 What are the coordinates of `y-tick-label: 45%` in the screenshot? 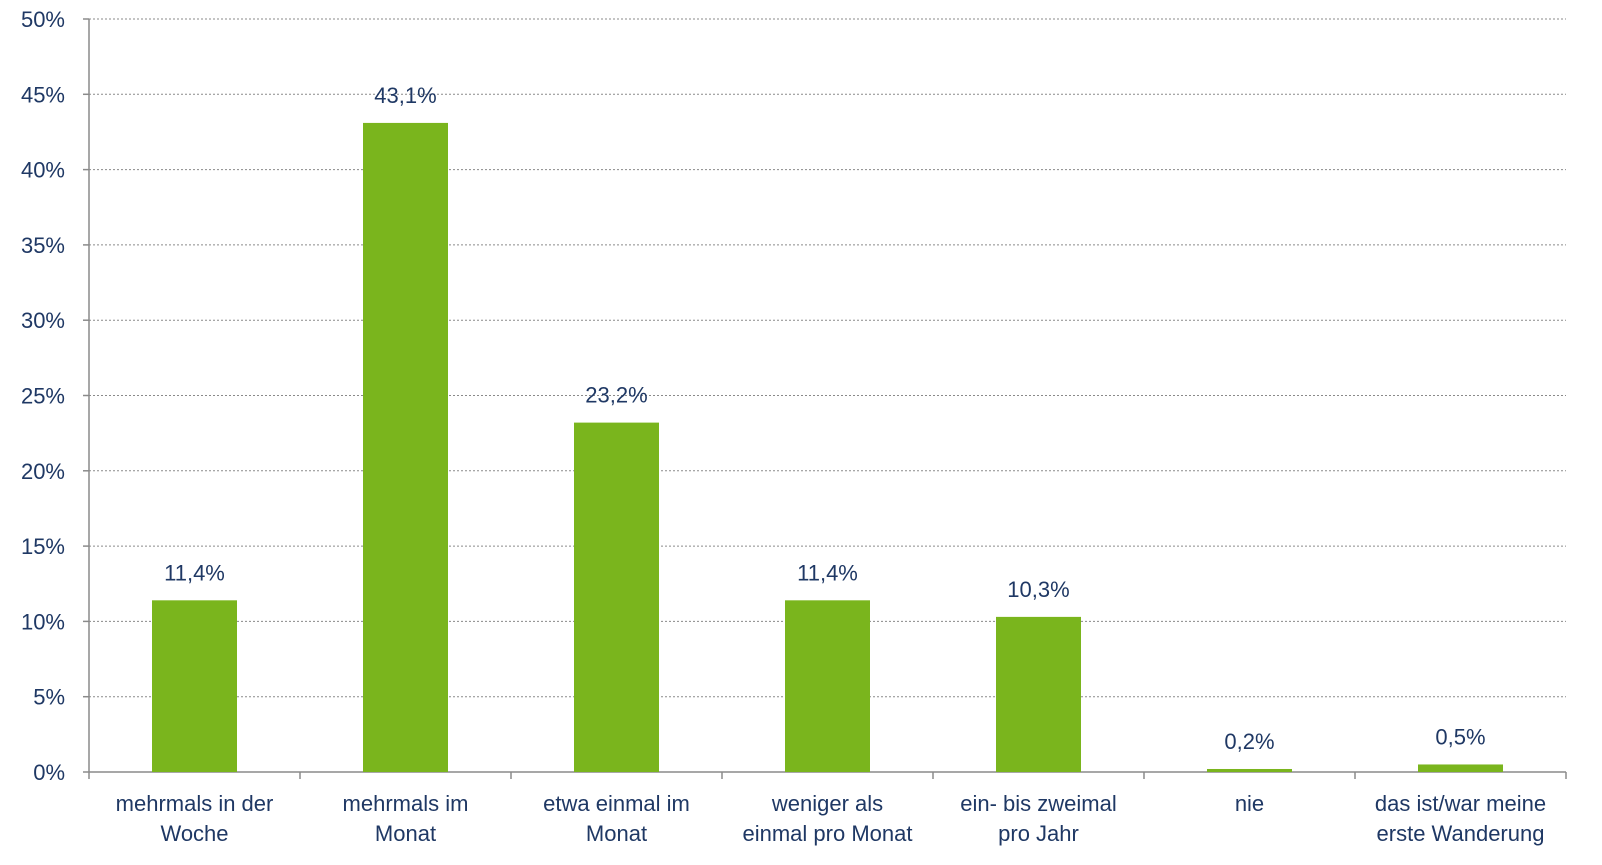 It's located at (43, 94).